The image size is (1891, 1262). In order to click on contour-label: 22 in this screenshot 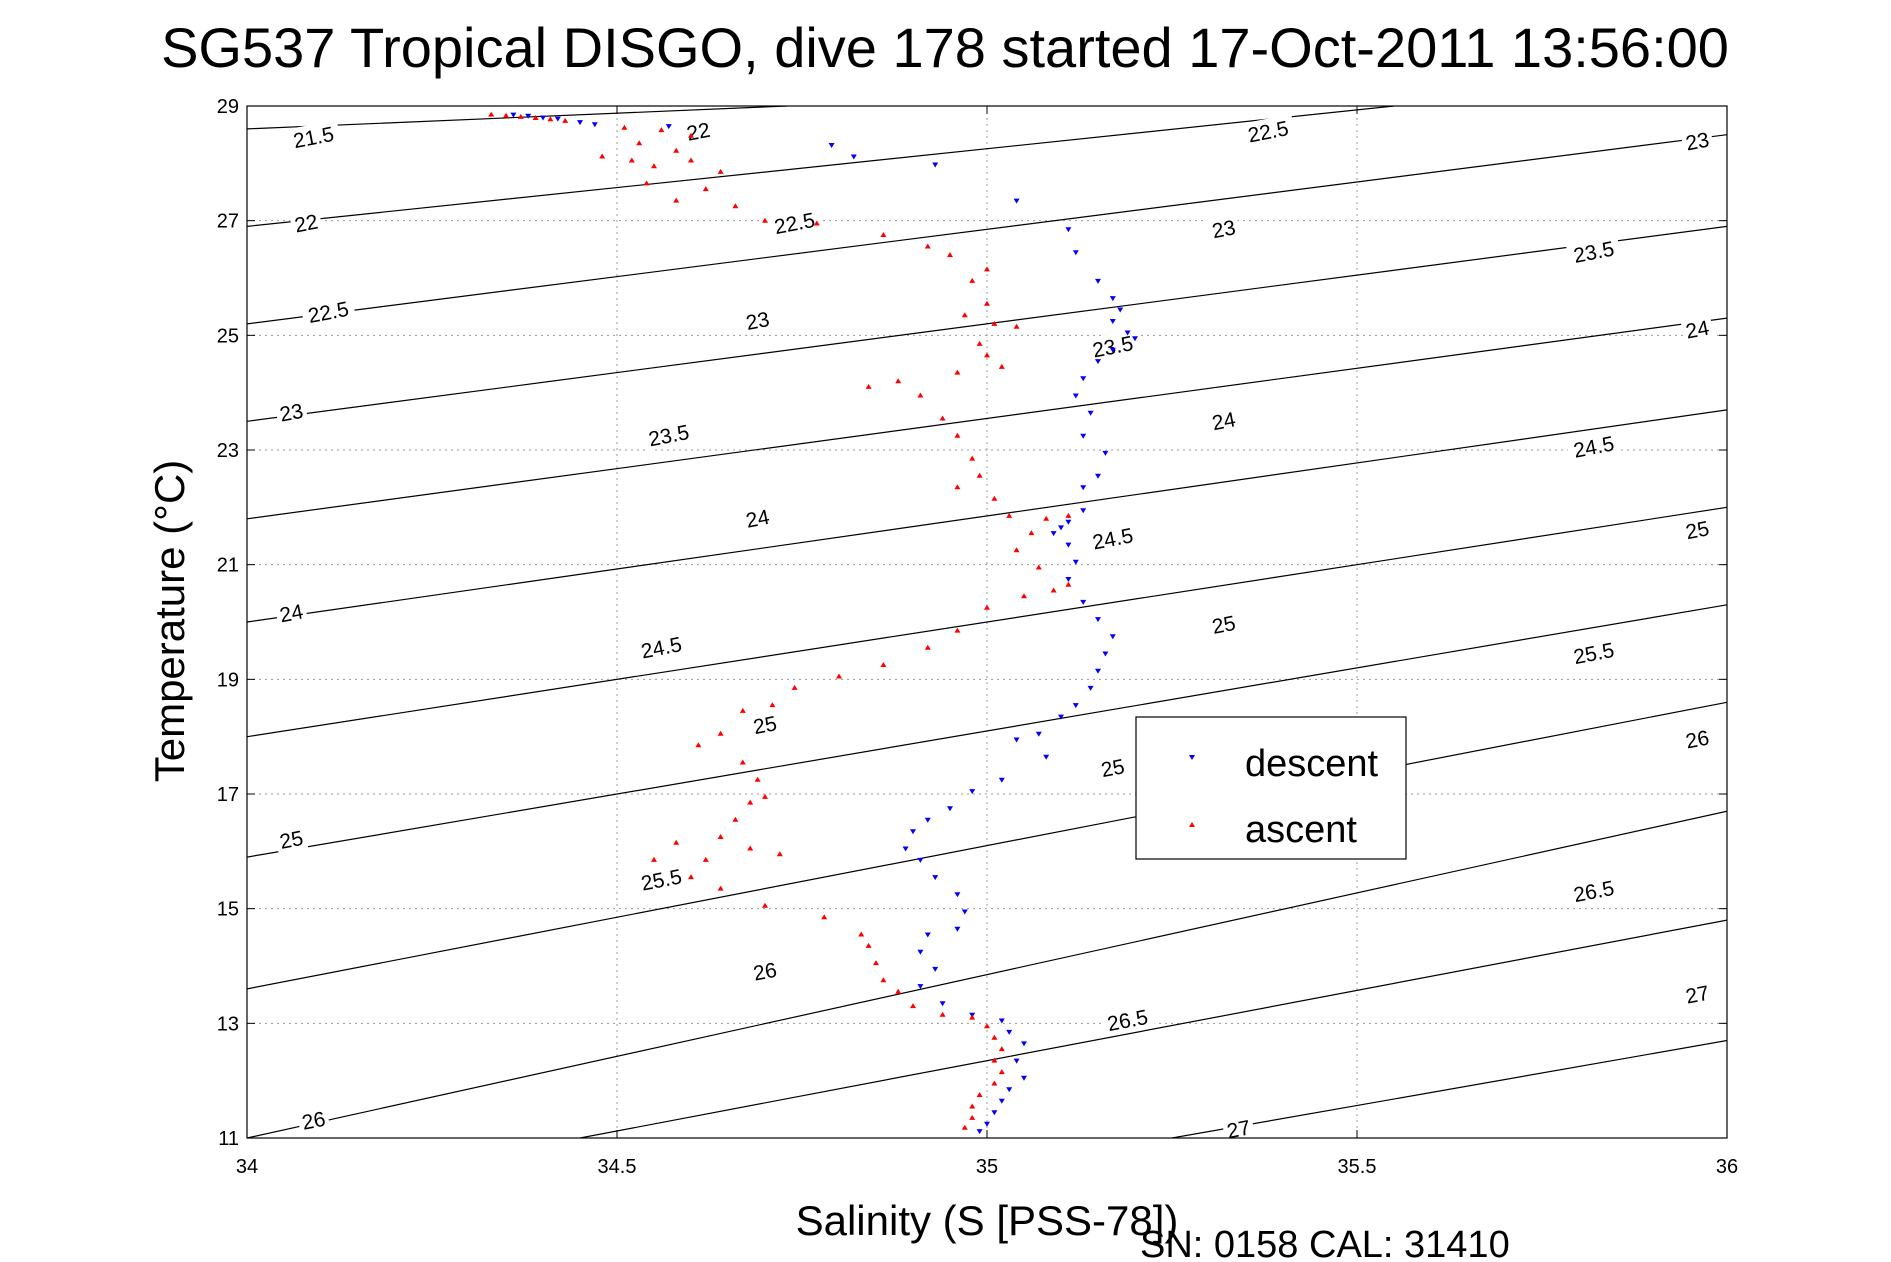, I will do `click(698, 131)`.